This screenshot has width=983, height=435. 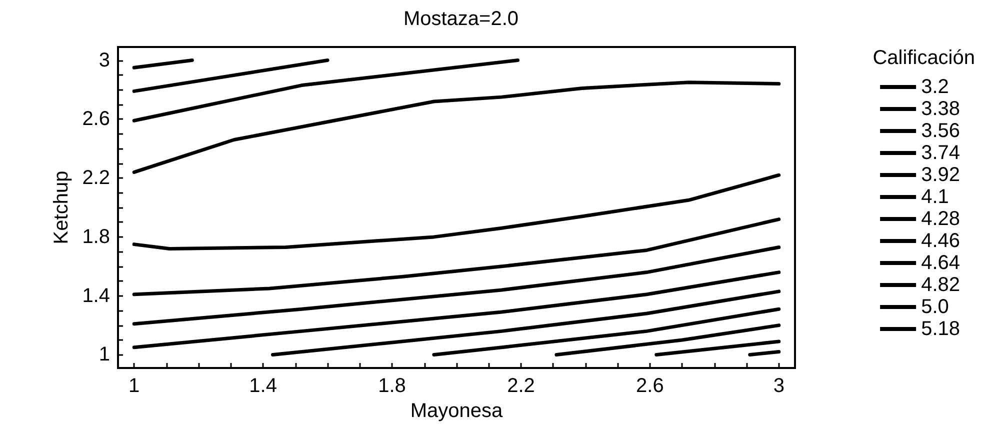 What do you see at coordinates (392, 386) in the screenshot?
I see `x-tick-label: 1.8` at bounding box center [392, 386].